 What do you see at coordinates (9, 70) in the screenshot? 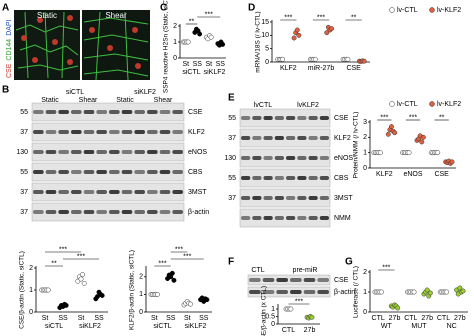
I see `stain-label: CSE` at bounding box center [9, 70].